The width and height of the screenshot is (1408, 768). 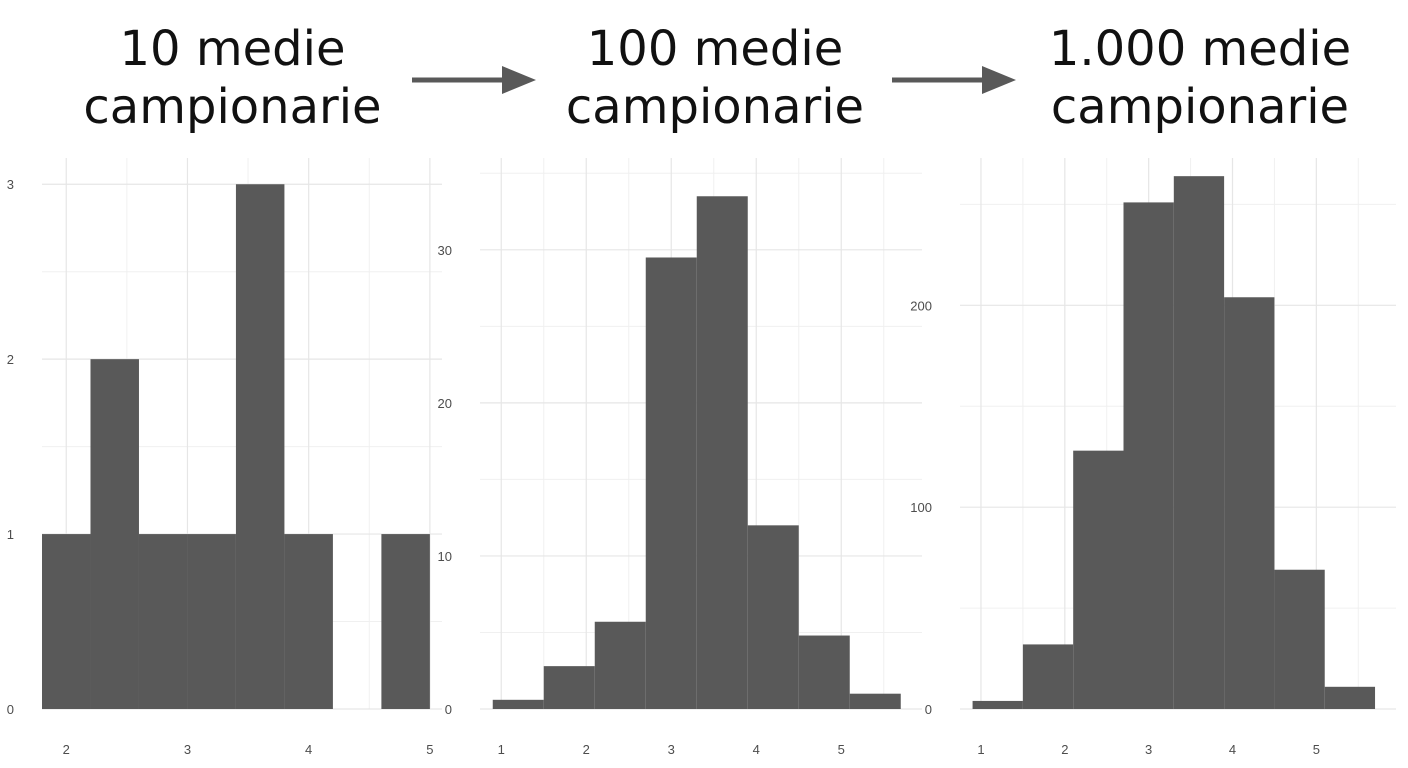 What do you see at coordinates (10, 359) in the screenshot?
I see `y-tick-label: 2` at bounding box center [10, 359].